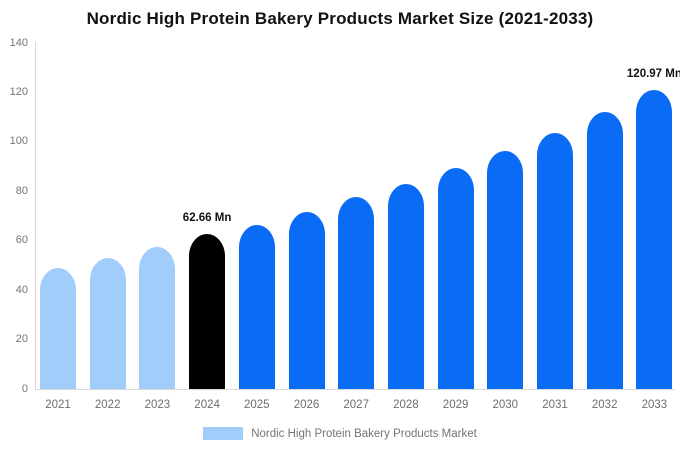  Describe the element at coordinates (555, 405) in the screenshot. I see `x-tick-2031: 2031` at that location.